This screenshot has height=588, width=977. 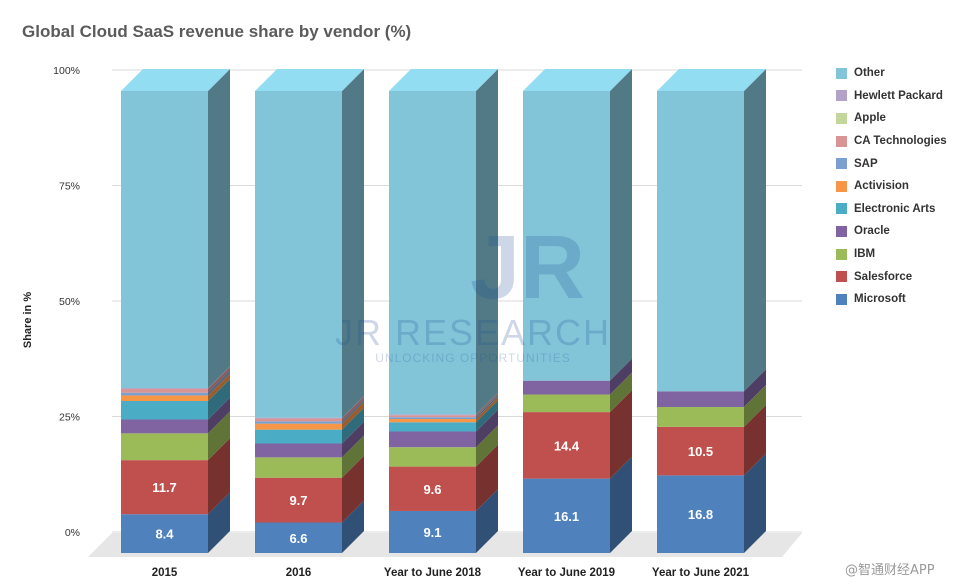 I want to click on jr-research-logo: JR JR RESEARCH UNLOCKING OPPORTUNITIES, so click(x=472, y=291).